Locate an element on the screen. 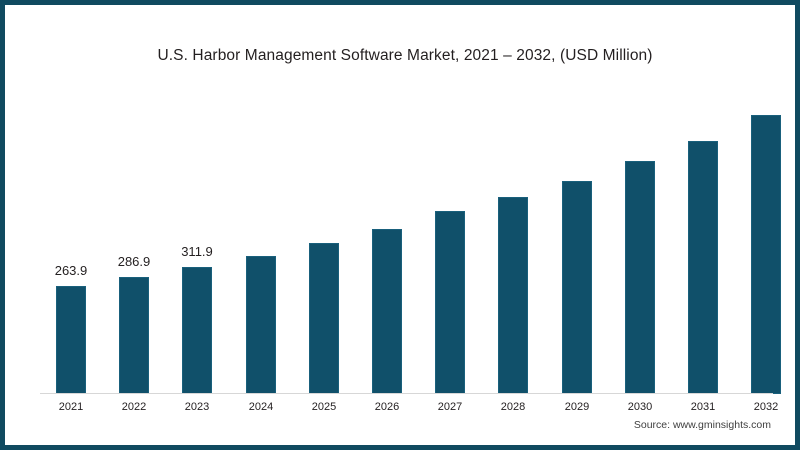 This screenshot has height=450, width=800. bar-2021 is located at coordinates (71, 340).